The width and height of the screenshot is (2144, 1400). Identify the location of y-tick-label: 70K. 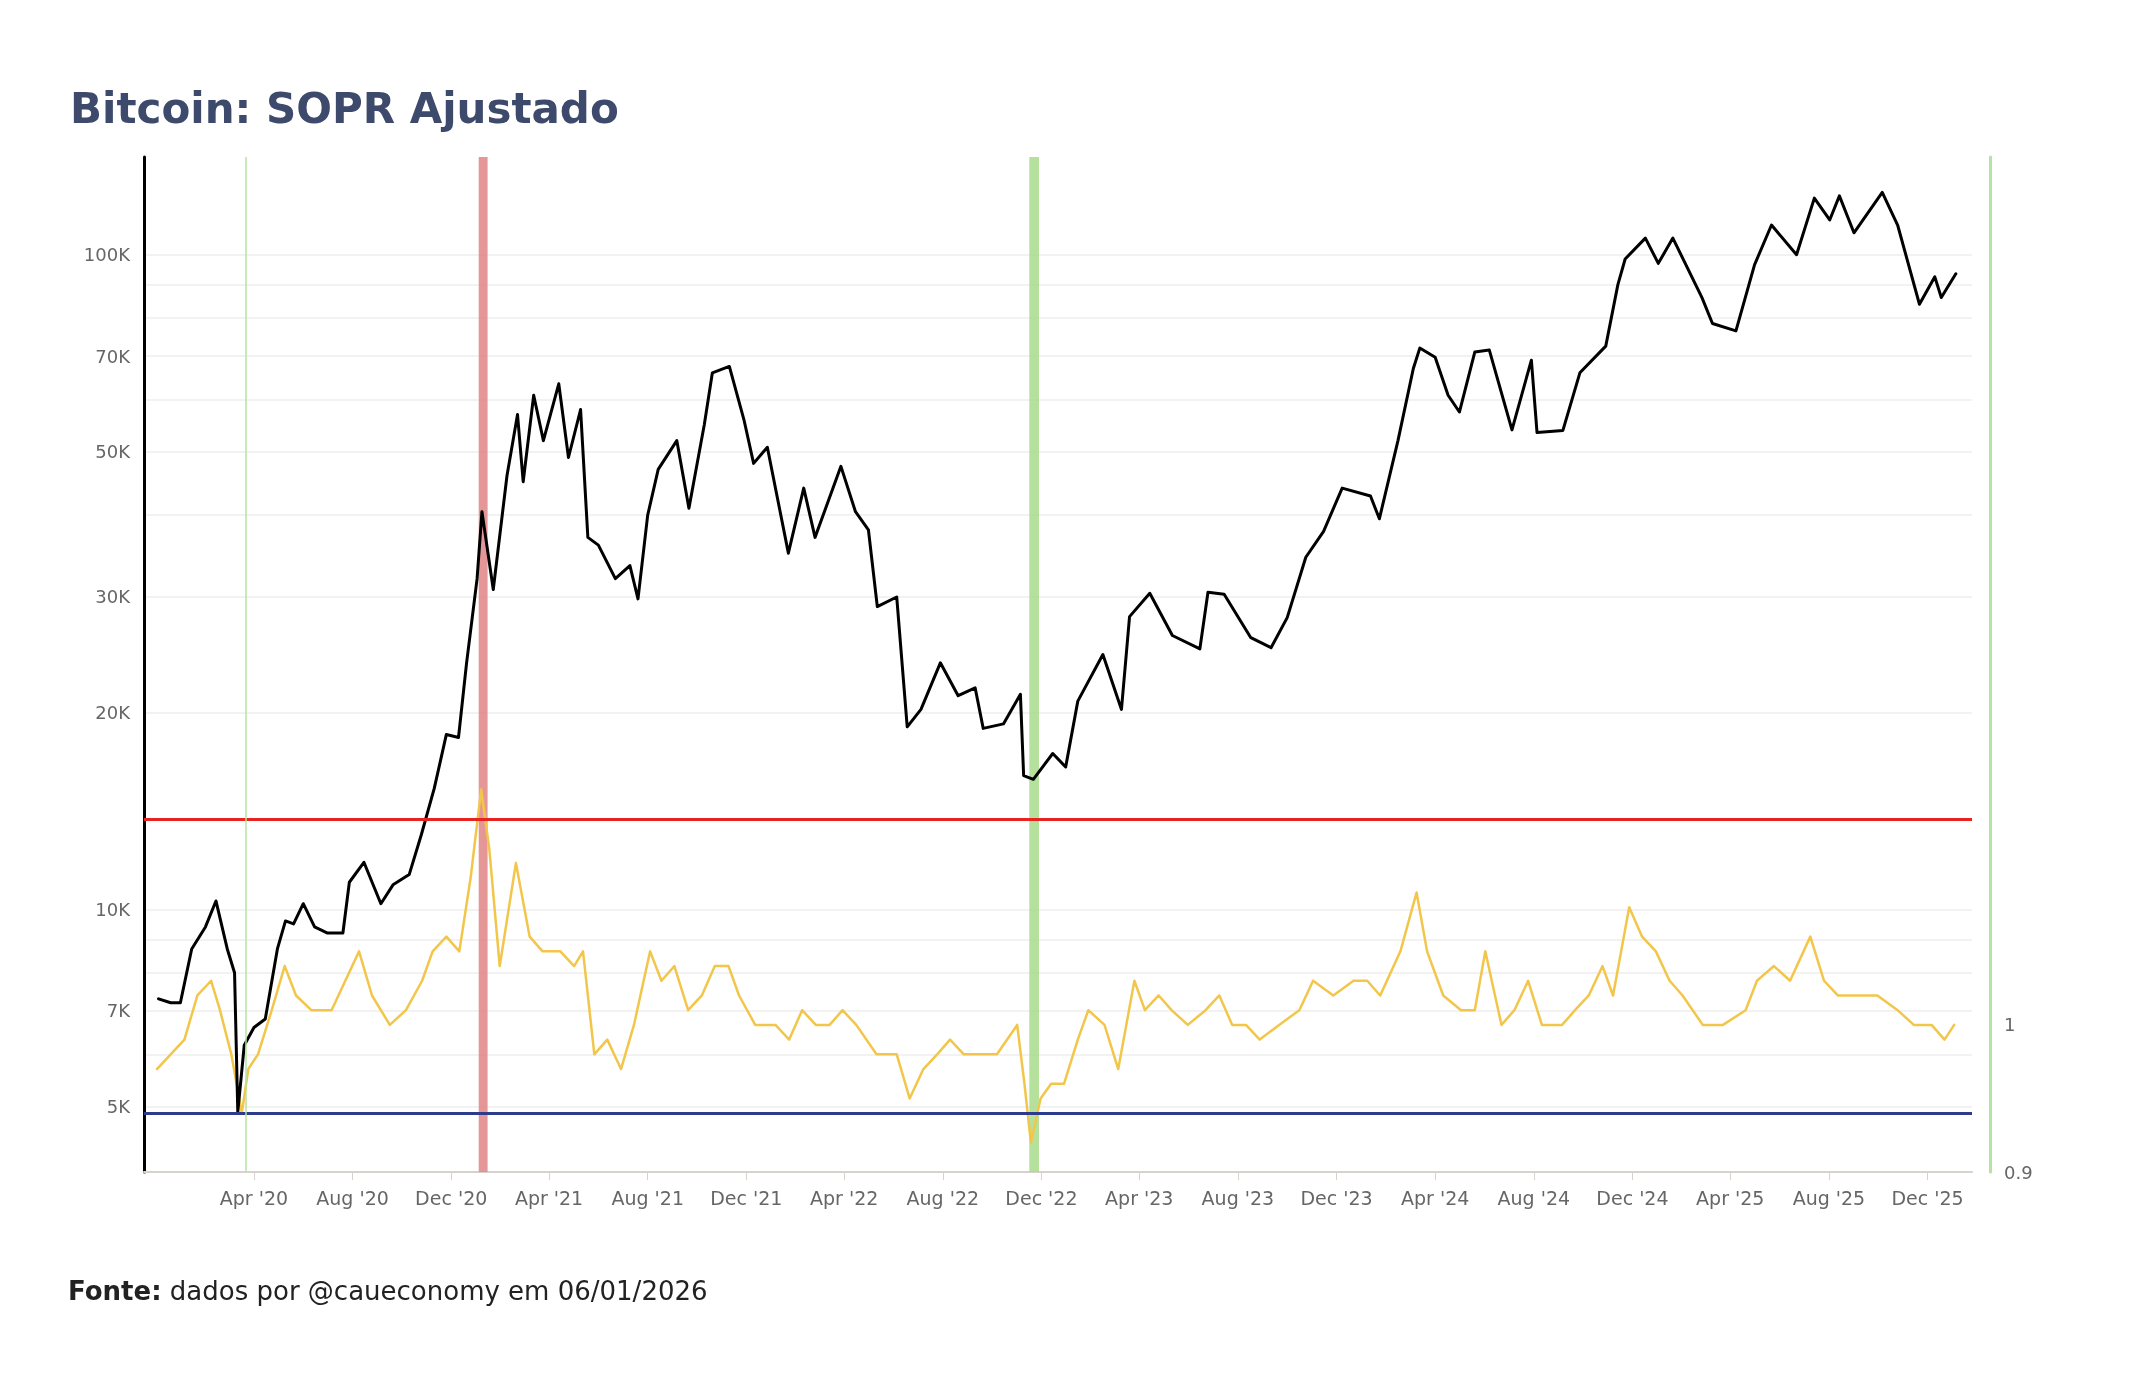
(113, 356).